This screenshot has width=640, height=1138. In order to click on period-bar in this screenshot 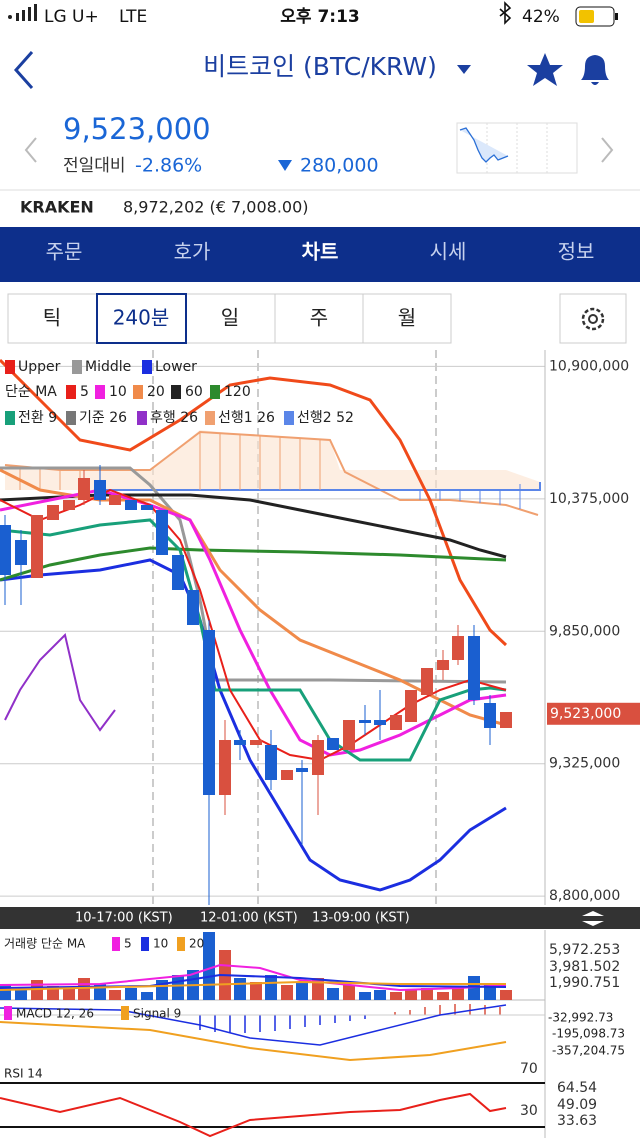, I will do `click(229, 318)`.